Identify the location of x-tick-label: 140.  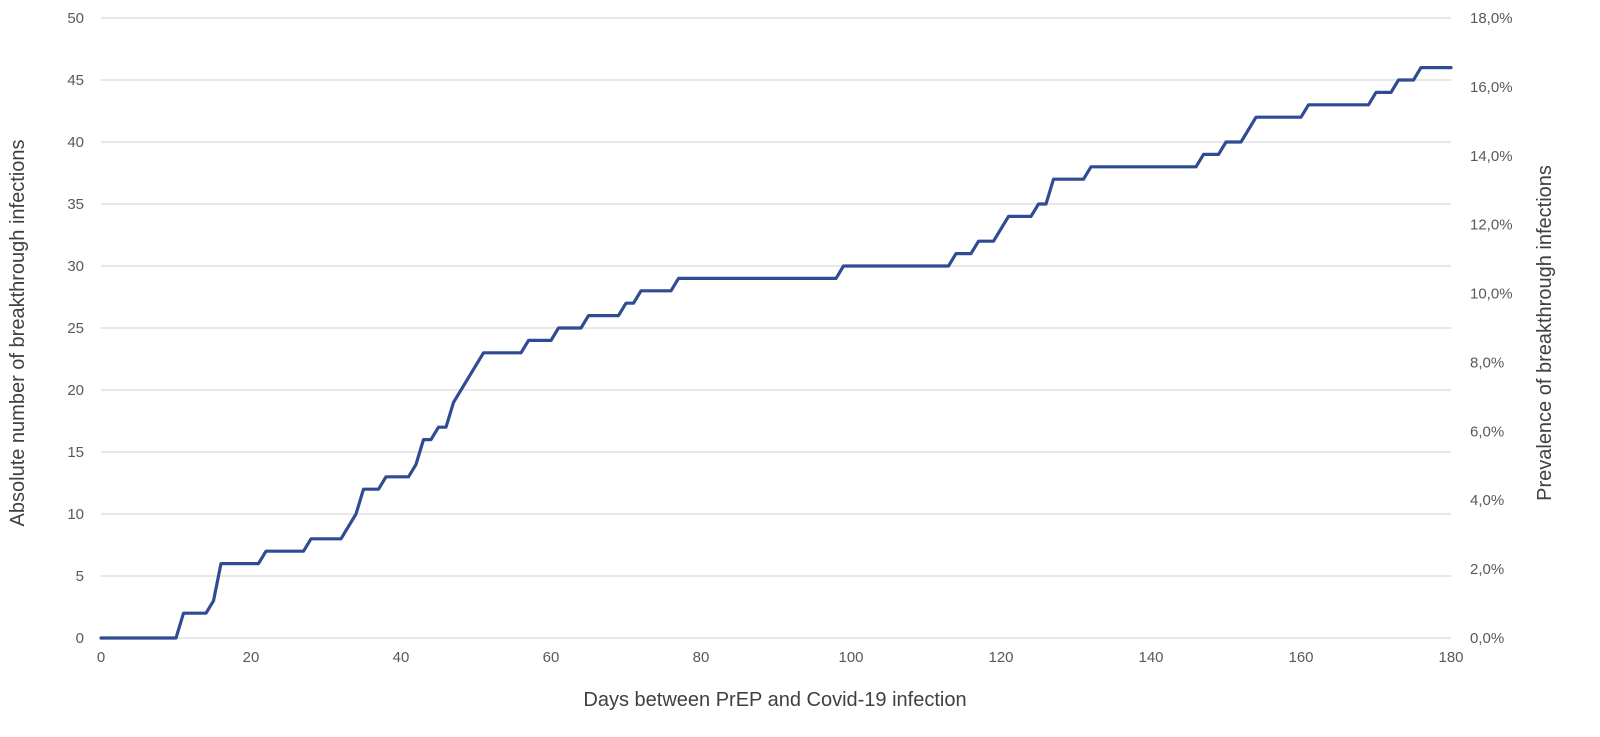
(1150, 657).